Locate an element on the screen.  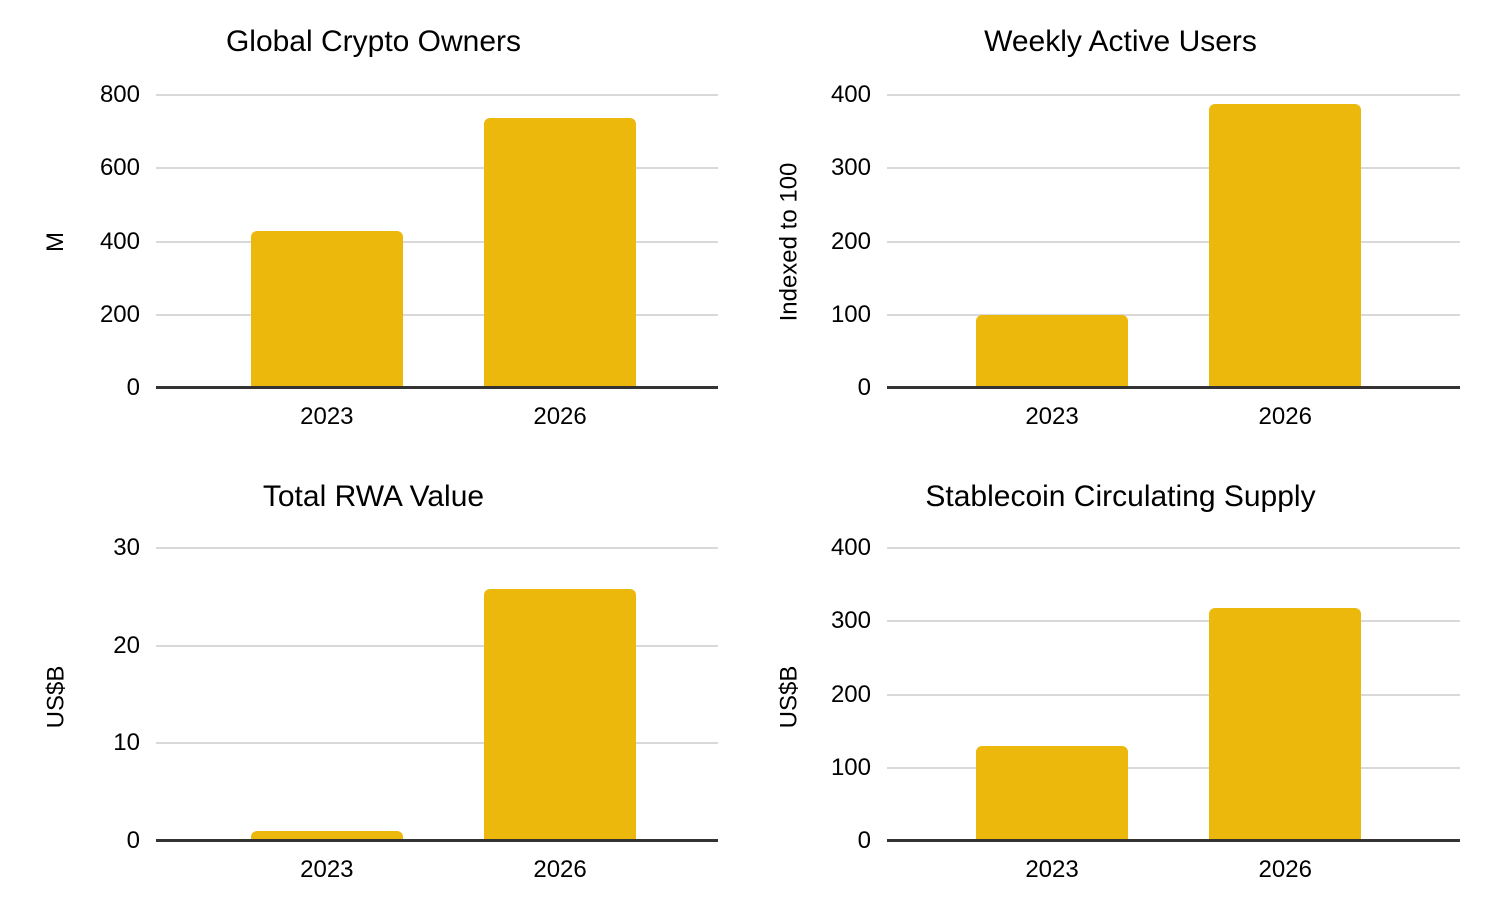
chart-title: Total RWA Value is located at coordinates (373, 496).